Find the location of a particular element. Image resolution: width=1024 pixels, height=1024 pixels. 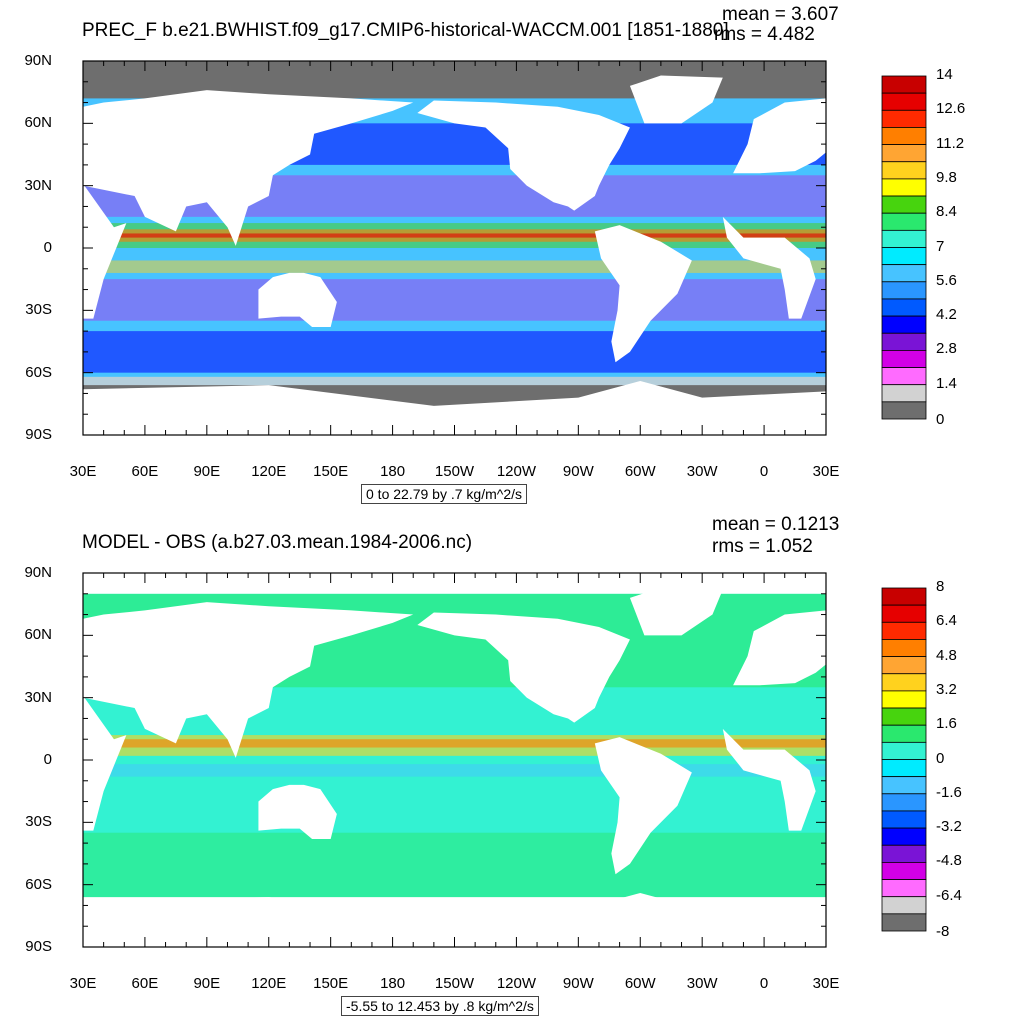

range-label: 0 to 22.79 by .7 kg/m^2/s is located at coordinates (444, 494).